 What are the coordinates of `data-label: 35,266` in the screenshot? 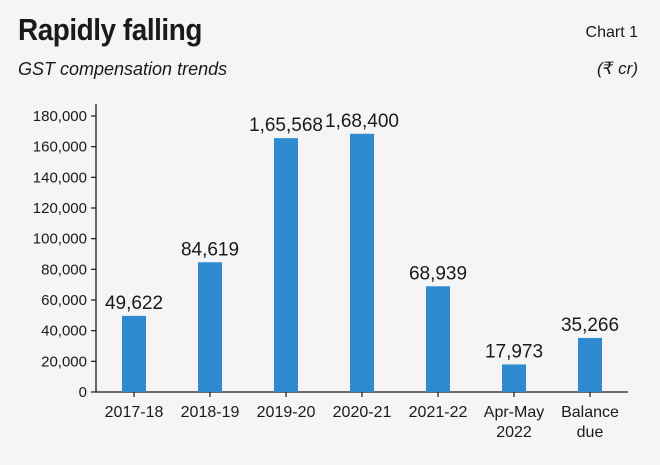 It's located at (590, 325).